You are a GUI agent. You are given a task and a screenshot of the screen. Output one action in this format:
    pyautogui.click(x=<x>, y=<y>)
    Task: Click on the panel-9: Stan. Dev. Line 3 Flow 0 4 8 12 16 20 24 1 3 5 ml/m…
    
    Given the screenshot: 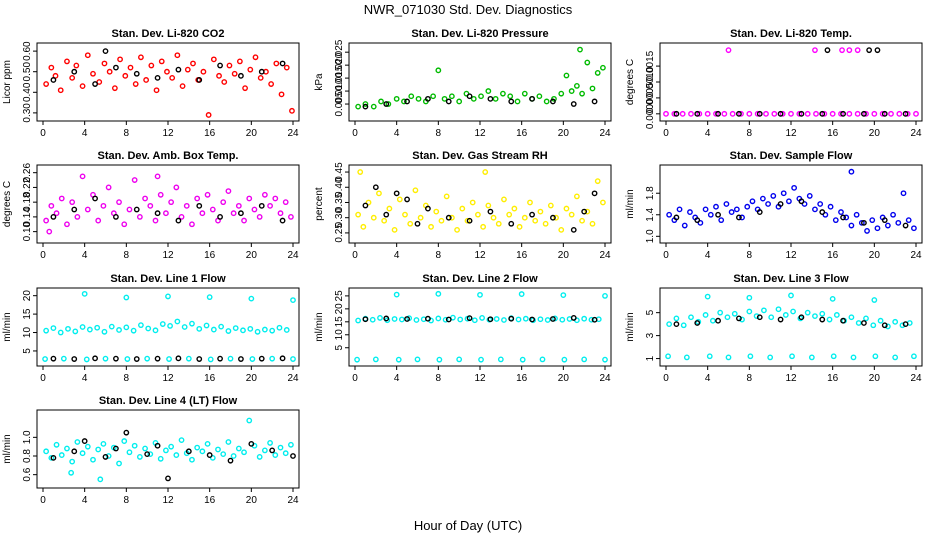 What is the action you would take?
    pyautogui.click(x=774, y=328)
    